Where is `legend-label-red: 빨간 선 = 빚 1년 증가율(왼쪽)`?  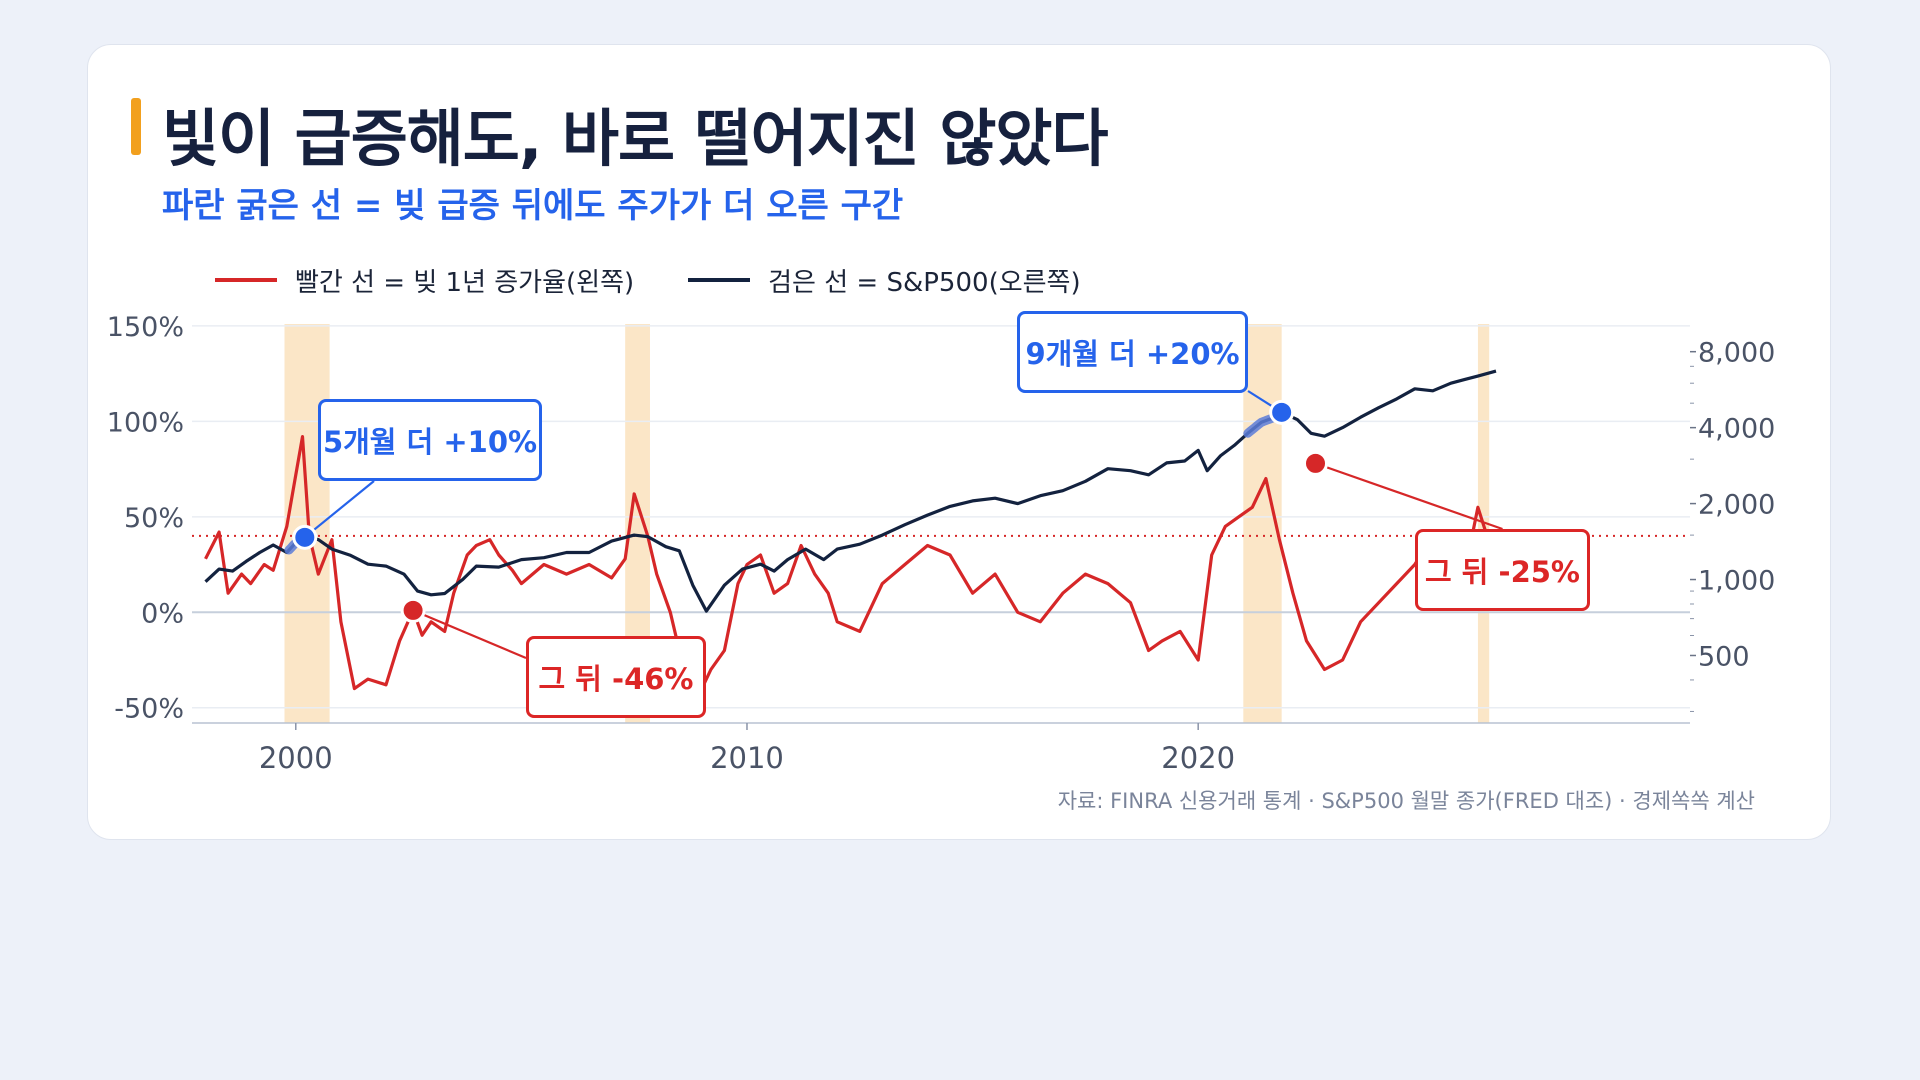 legend-label-red: 빨간 선 = 빚 1년 증가율(왼쪽) is located at coordinates (465, 282).